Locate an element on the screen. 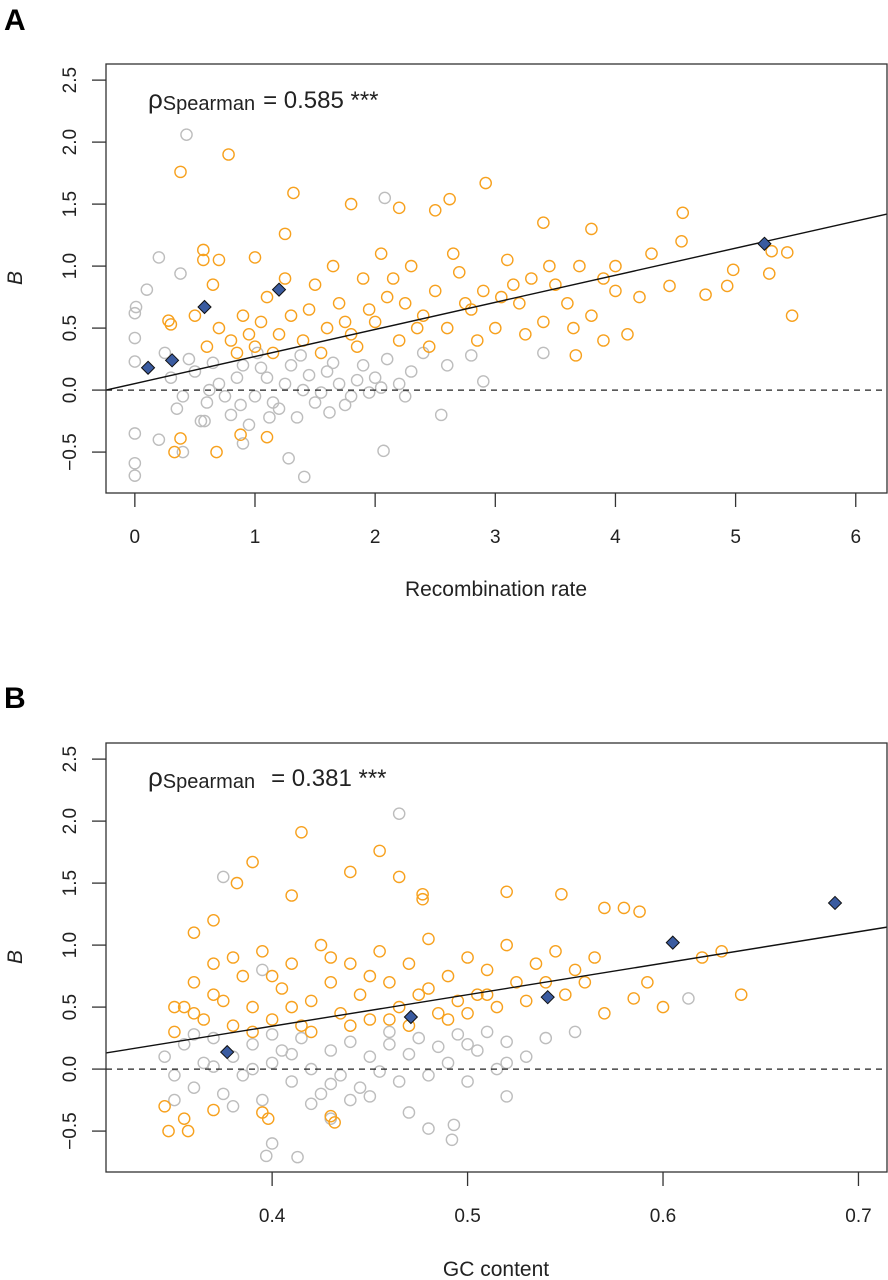 The image size is (888, 1280). rho-symbol: ρ is located at coordinates (155, 777).